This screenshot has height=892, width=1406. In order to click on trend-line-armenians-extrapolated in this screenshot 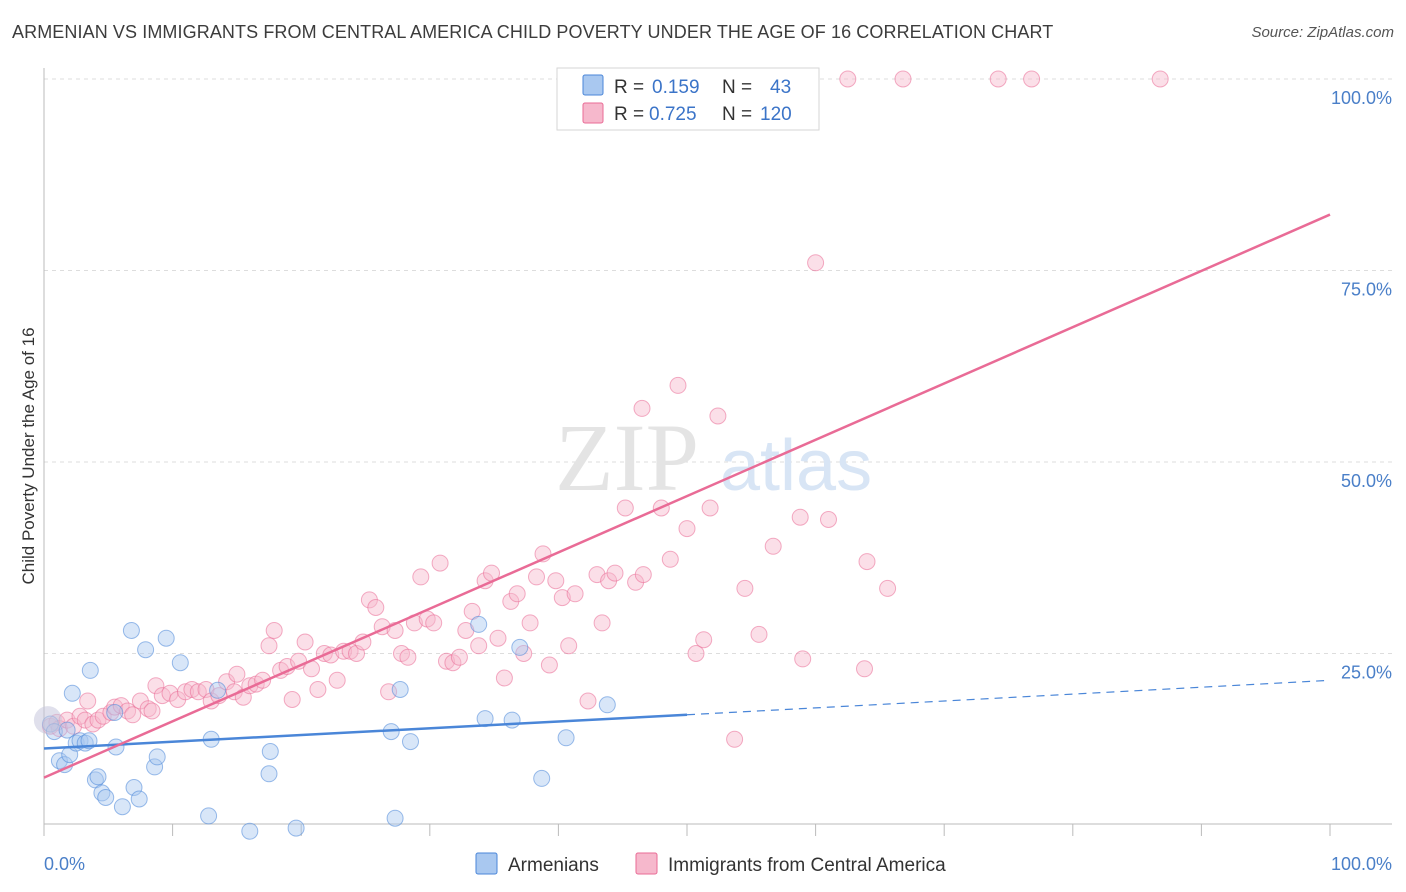, I will do `click(1008, 697)`.